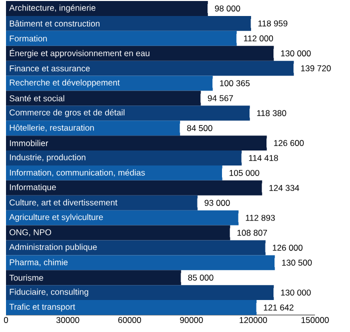 The width and height of the screenshot is (350, 332). Describe the element at coordinates (217, 203) in the screenshot. I see `data-label: 93 000` at that location.